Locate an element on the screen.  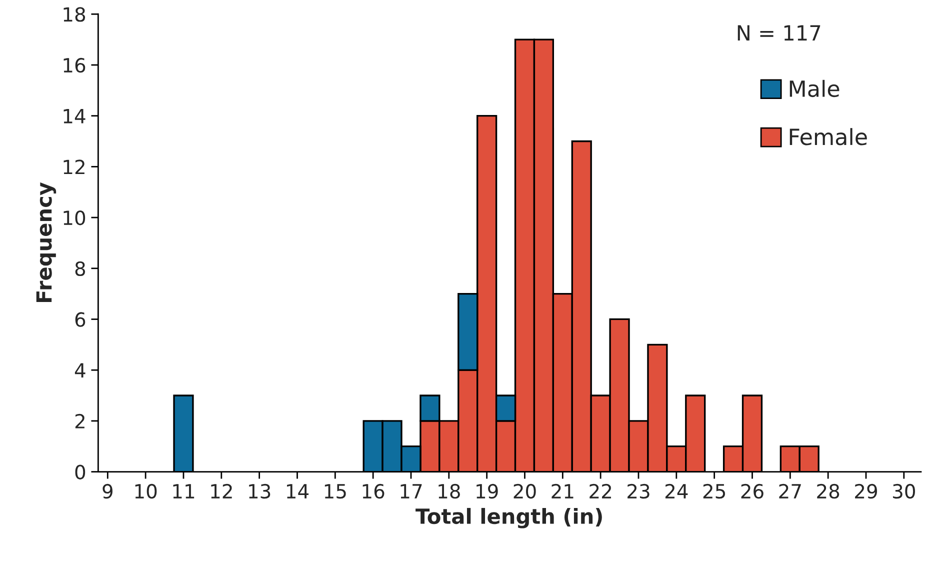
x-tick-label: 25 is located at coordinates (714, 491).